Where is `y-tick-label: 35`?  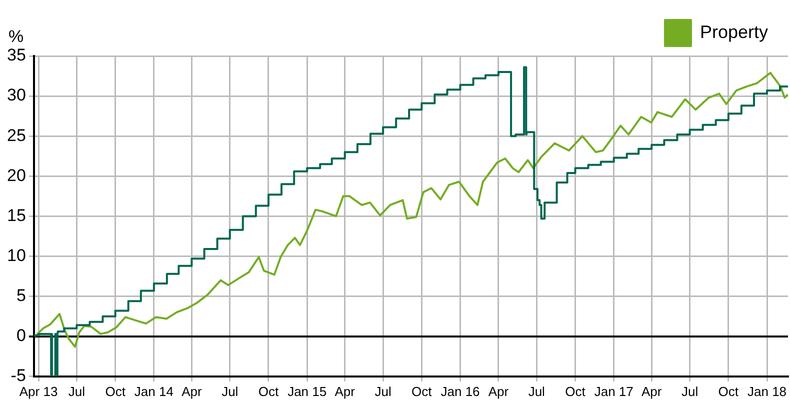
y-tick-label: 35 is located at coordinates (16, 55).